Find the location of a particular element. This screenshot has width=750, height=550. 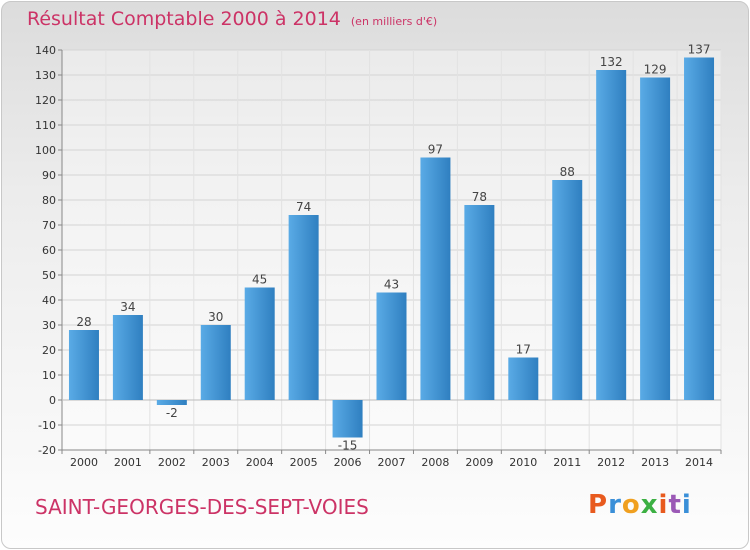

bar-value-label: 28 is located at coordinates (83, 322).